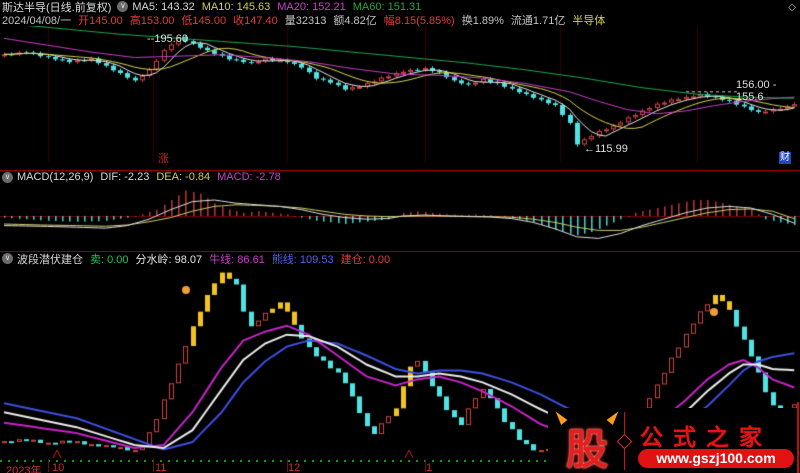  What do you see at coordinates (37, 20) in the screenshot?
I see `date-value: 2024/04/08/一` at bounding box center [37, 20].